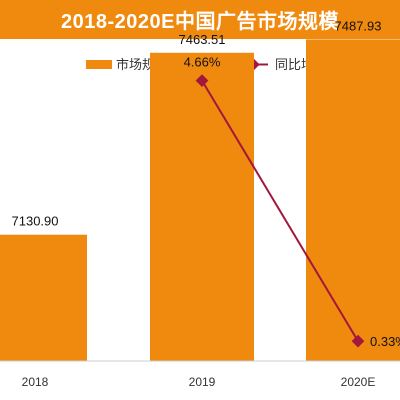 This screenshot has width=400, height=400. Describe the element at coordinates (43, 297) in the screenshot. I see `bar-2018` at that location.